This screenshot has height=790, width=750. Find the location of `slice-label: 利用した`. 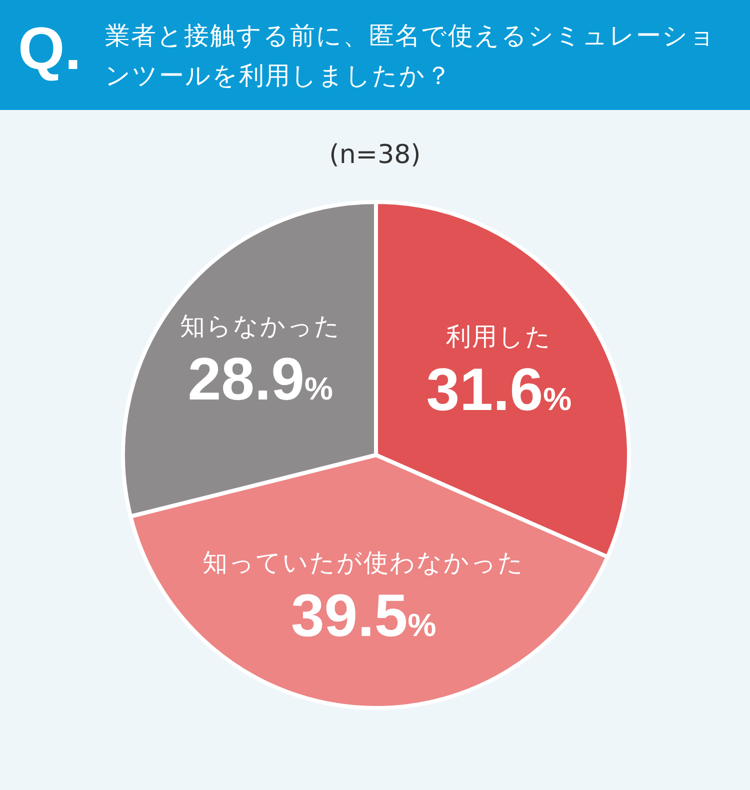

slice-label: 利用した is located at coordinates (499, 336).